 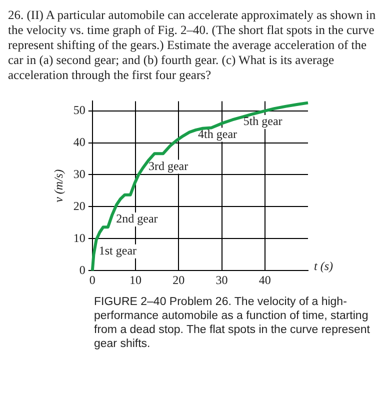 What do you see at coordinates (178, 279) in the screenshot?
I see `x-tick-label: 20` at bounding box center [178, 279].